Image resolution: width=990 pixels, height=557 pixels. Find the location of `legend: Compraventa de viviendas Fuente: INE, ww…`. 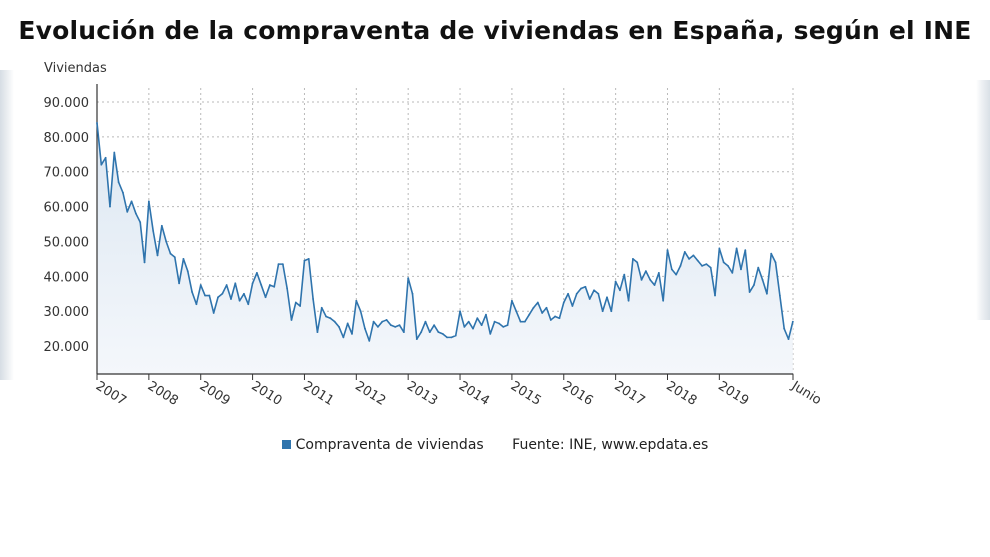

legend: Compraventa de viviendas Fuente: INE, ww… is located at coordinates (495, 445).